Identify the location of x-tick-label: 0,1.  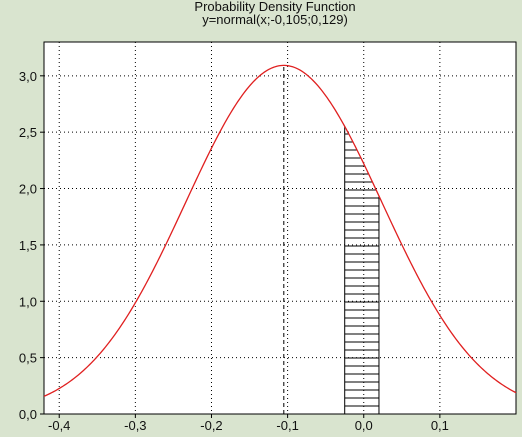
(440, 425).